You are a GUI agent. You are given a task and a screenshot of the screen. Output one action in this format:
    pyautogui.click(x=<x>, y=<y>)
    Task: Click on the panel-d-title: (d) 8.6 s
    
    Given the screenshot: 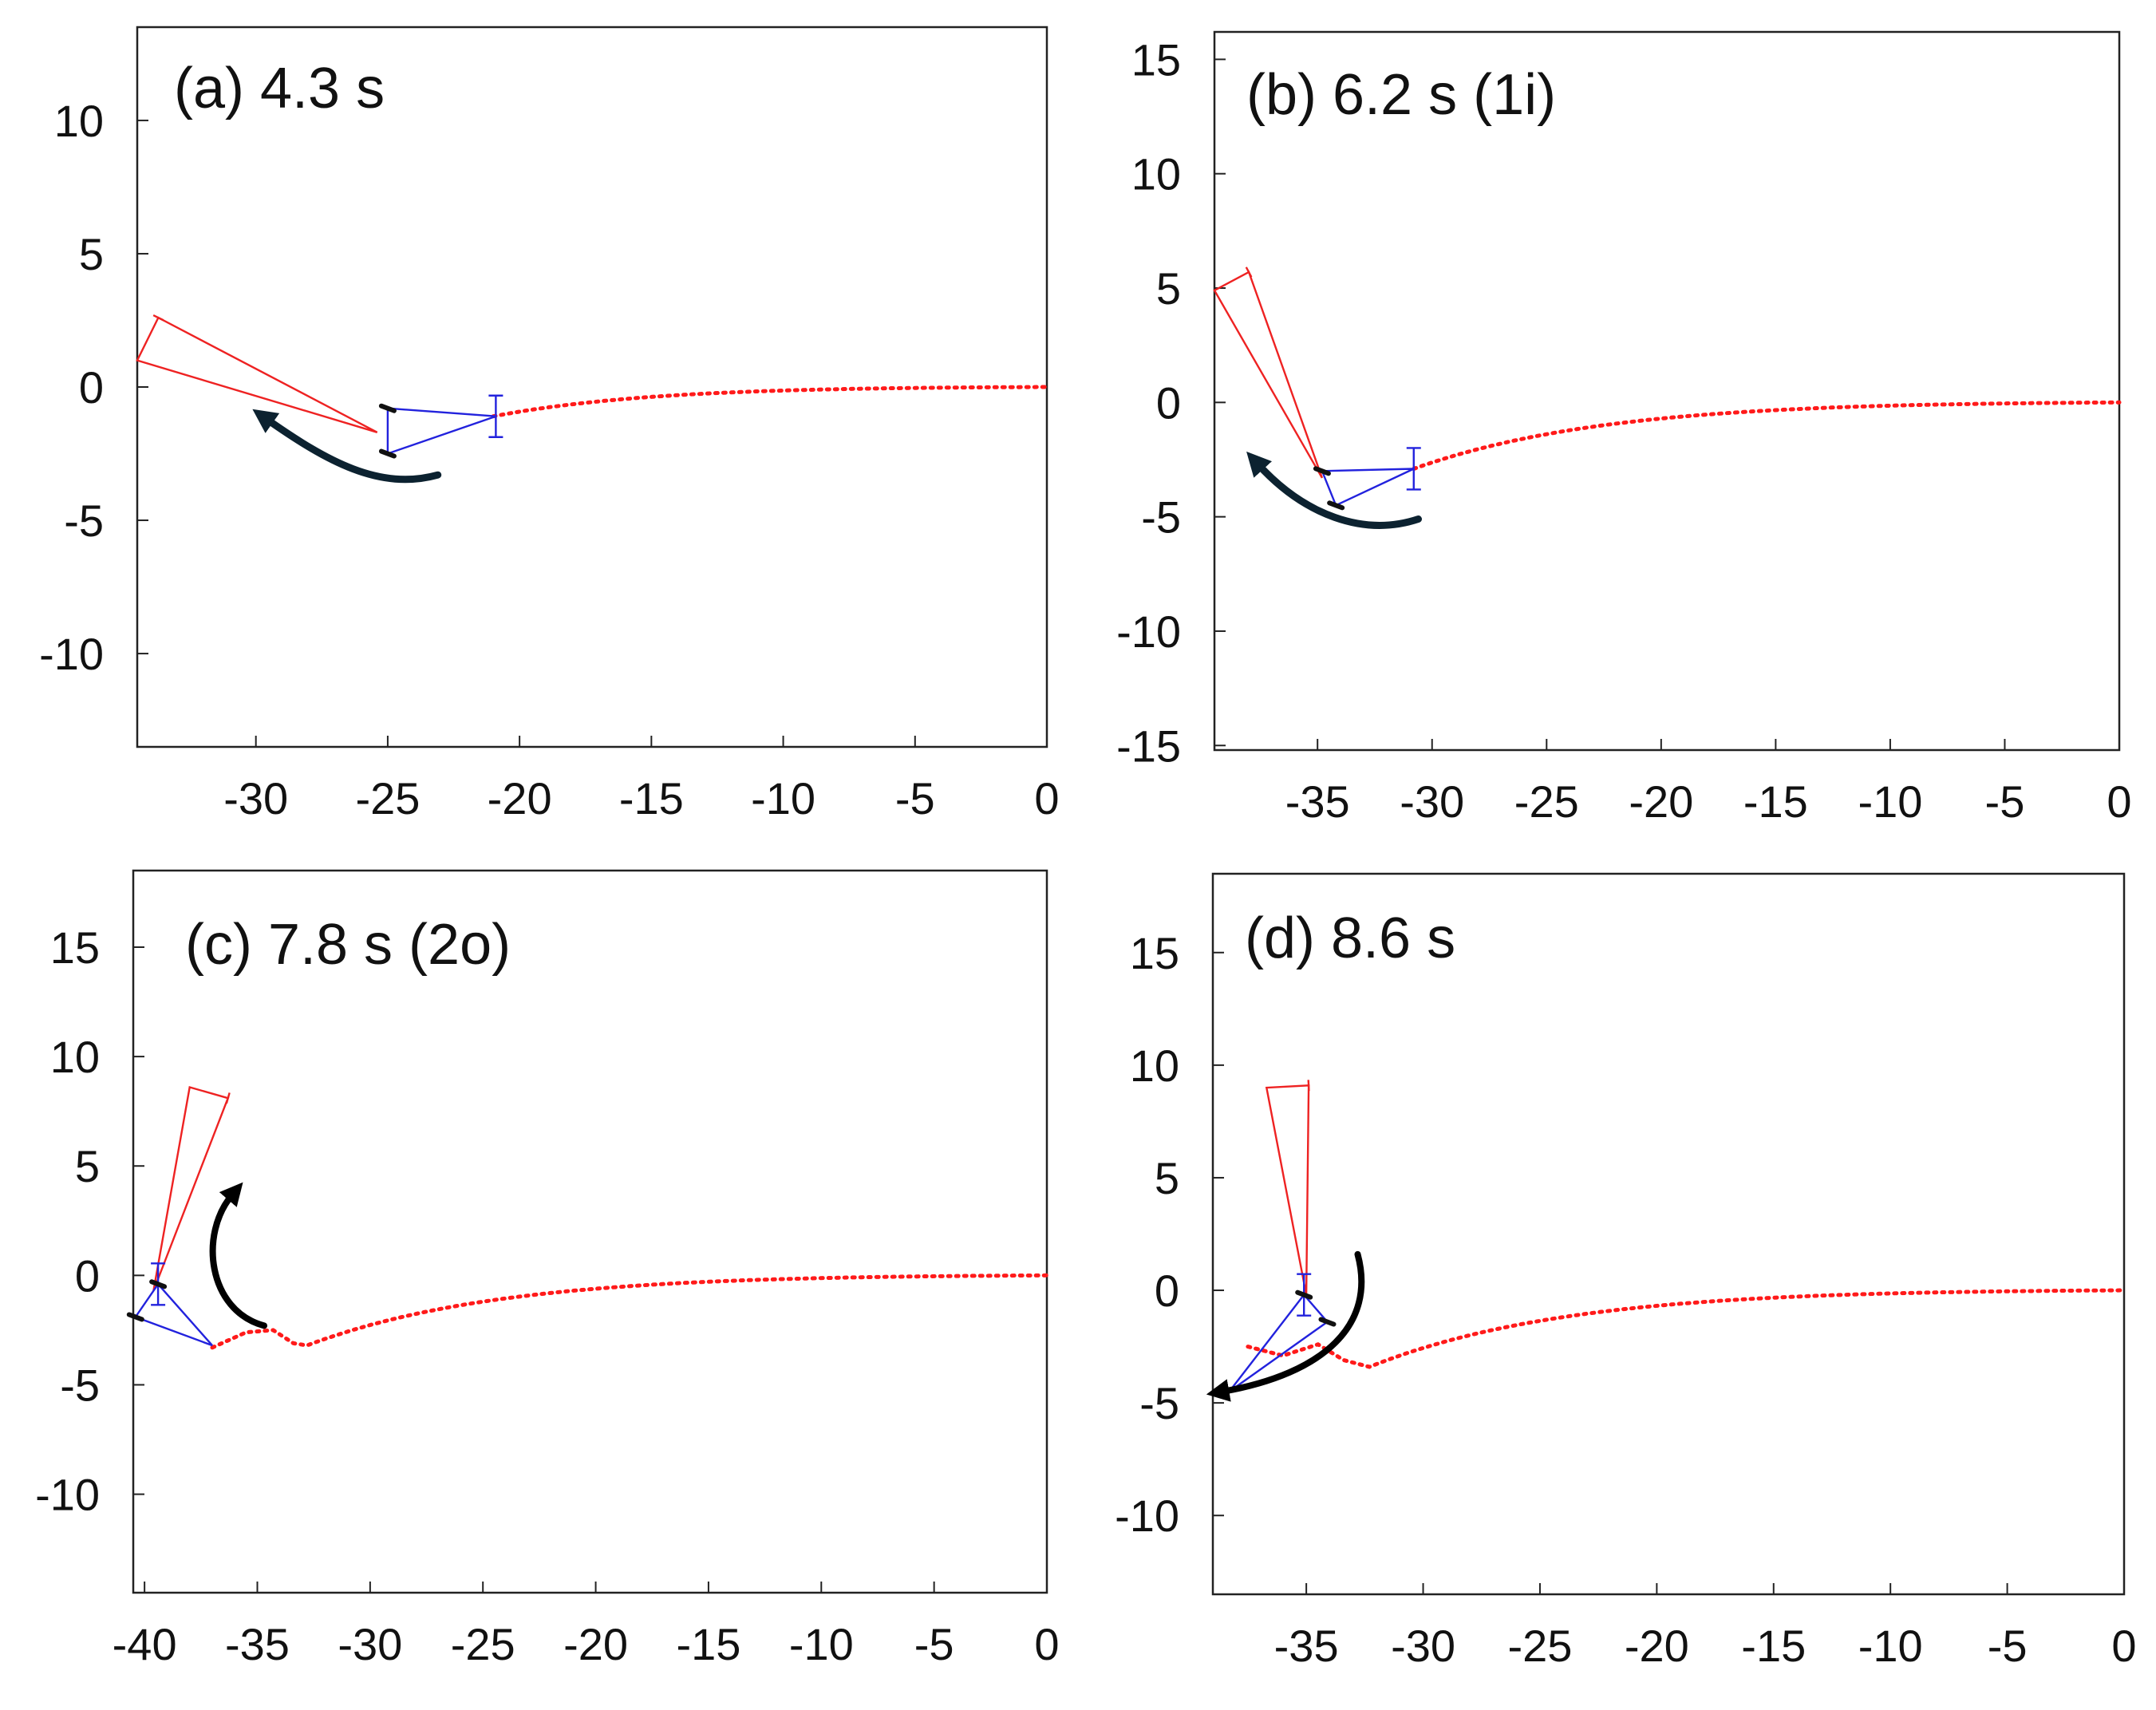 What is the action you would take?
    pyautogui.click(x=1350, y=938)
    